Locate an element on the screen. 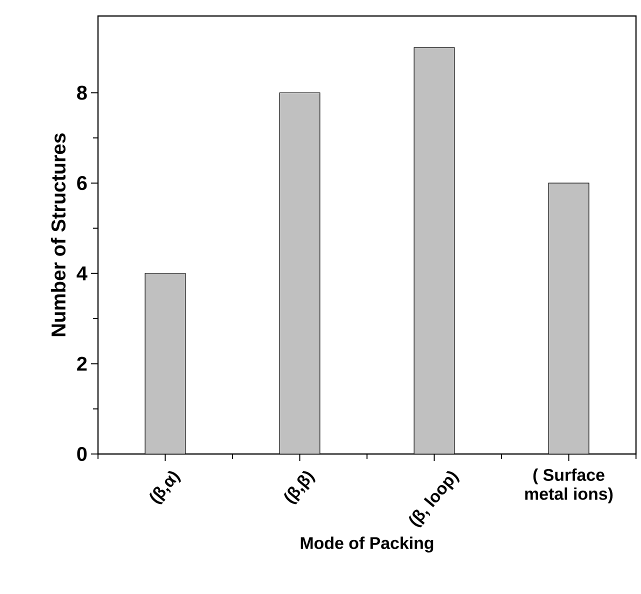 Image resolution: width=641 pixels, height=594 pixels. y-tick-label: 2 is located at coordinates (82, 363).